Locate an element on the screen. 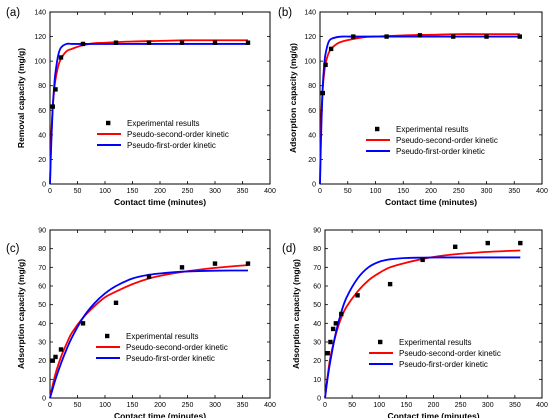 Image resolution: width=550 pixels, height=418 pixels. y-tick-label: 10 is located at coordinates (317, 380).